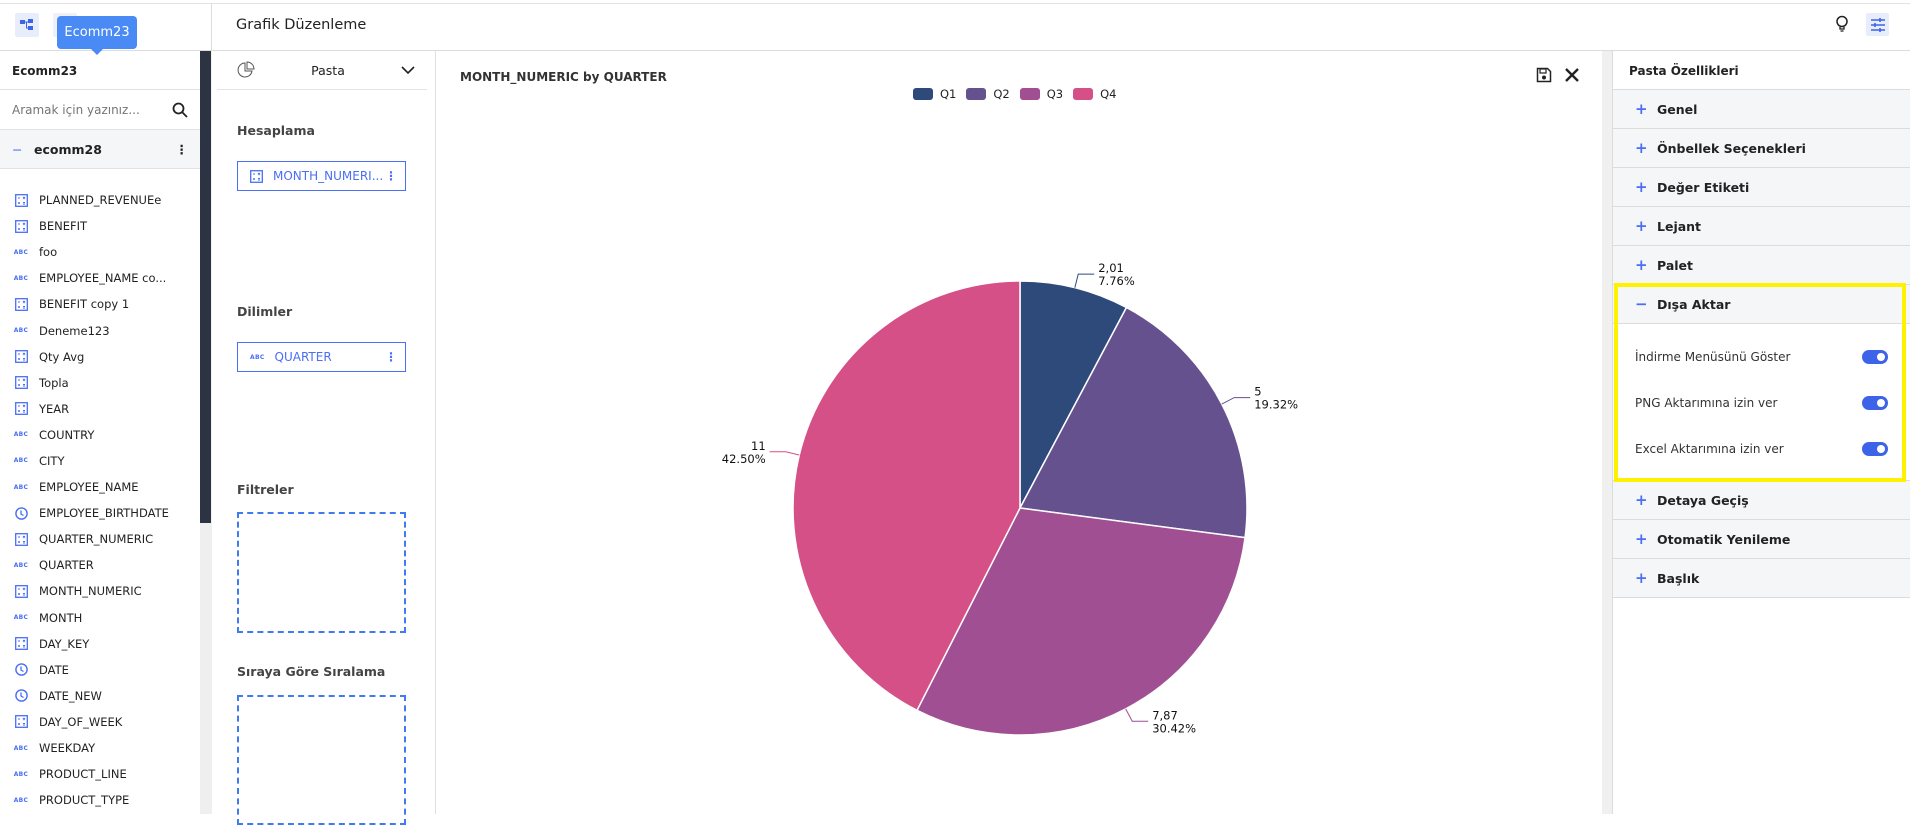 The height and width of the screenshot is (825, 1910). I want to click on field-item: ABC foo, so click(100, 252).